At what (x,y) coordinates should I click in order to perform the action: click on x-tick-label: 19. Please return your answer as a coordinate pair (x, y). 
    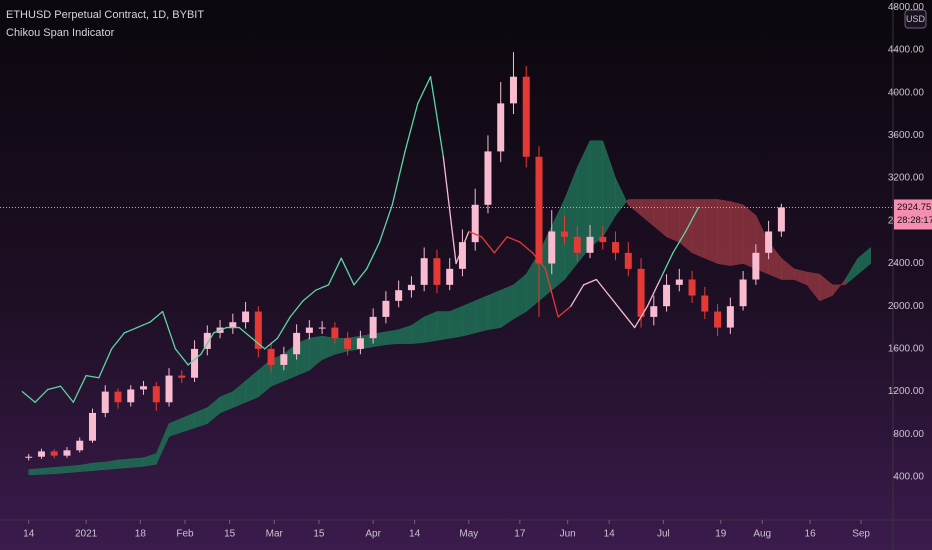
    Looking at the image, I should click on (721, 534).